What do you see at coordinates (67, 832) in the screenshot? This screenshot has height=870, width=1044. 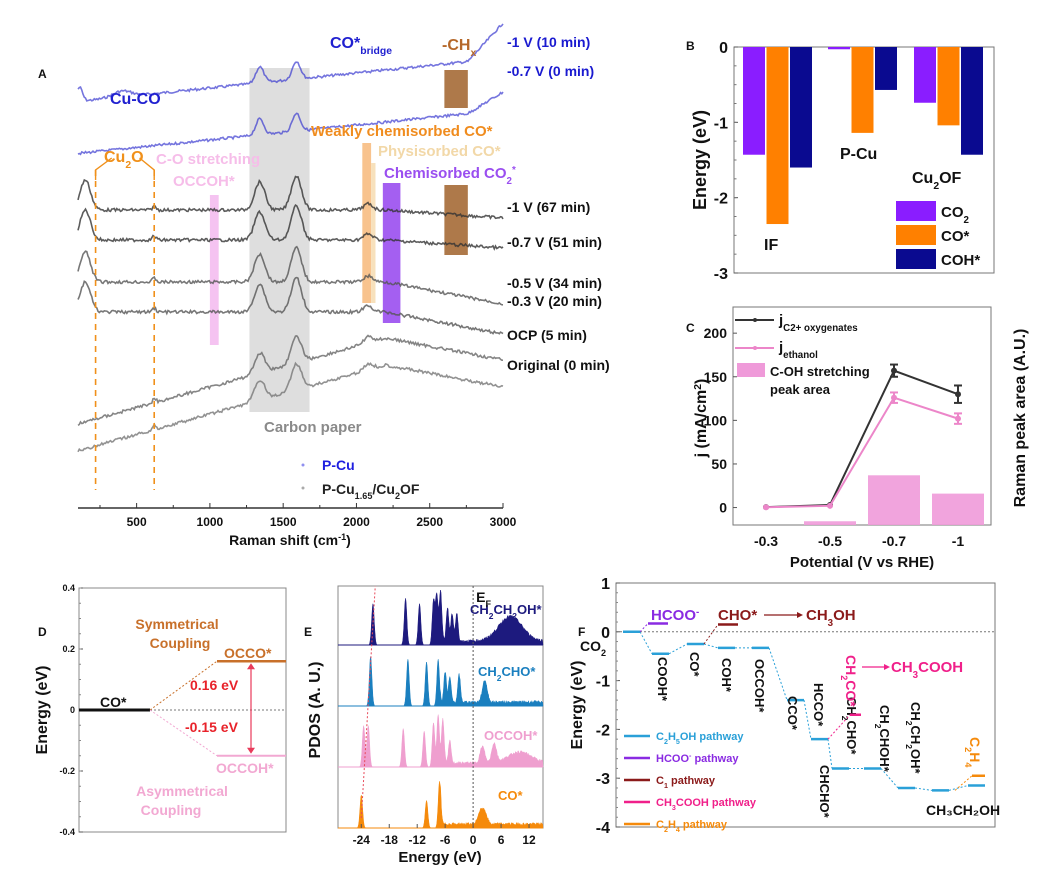 I see `y-tick-label: -0.4` at bounding box center [67, 832].